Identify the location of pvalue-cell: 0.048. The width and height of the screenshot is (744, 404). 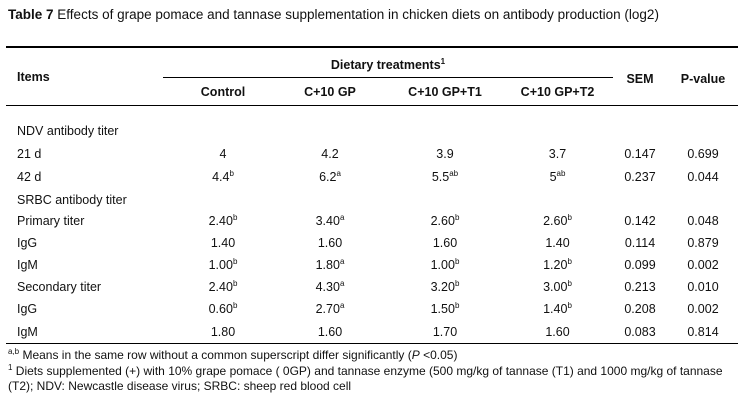
(703, 221).